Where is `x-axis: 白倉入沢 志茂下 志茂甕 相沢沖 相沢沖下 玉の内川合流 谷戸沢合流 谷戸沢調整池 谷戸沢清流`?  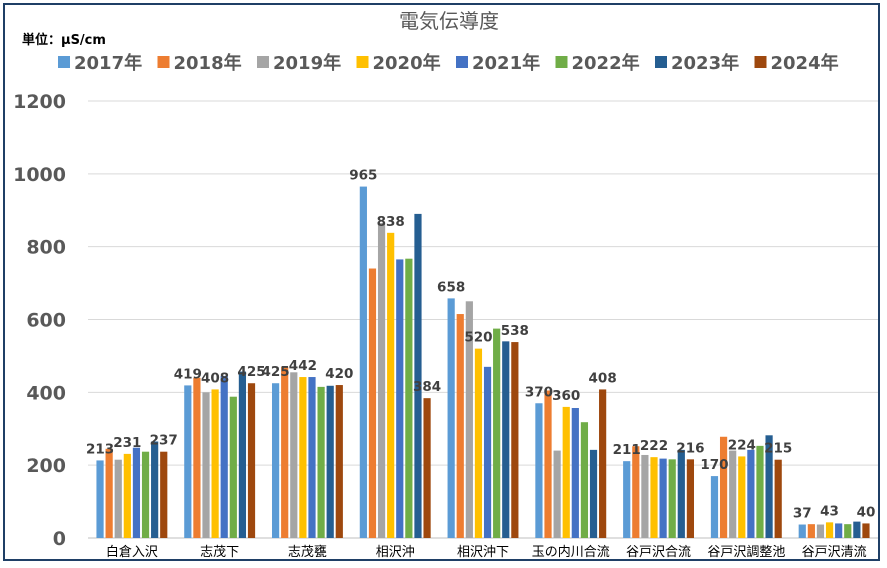 x-axis: 白倉入沢 志茂下 志茂甕 相沢沖 相沢沖下 玉の内川合流 谷戸沢合流 谷戸沢調整池 谷戸沢清流 is located at coordinates (486, 552).